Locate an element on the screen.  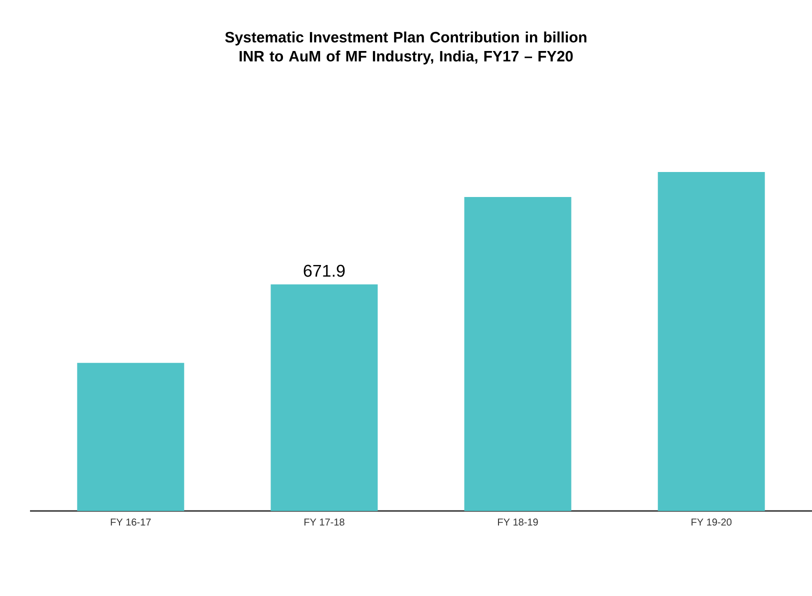
x-tick-label: FY 18-19 is located at coordinates (518, 522).